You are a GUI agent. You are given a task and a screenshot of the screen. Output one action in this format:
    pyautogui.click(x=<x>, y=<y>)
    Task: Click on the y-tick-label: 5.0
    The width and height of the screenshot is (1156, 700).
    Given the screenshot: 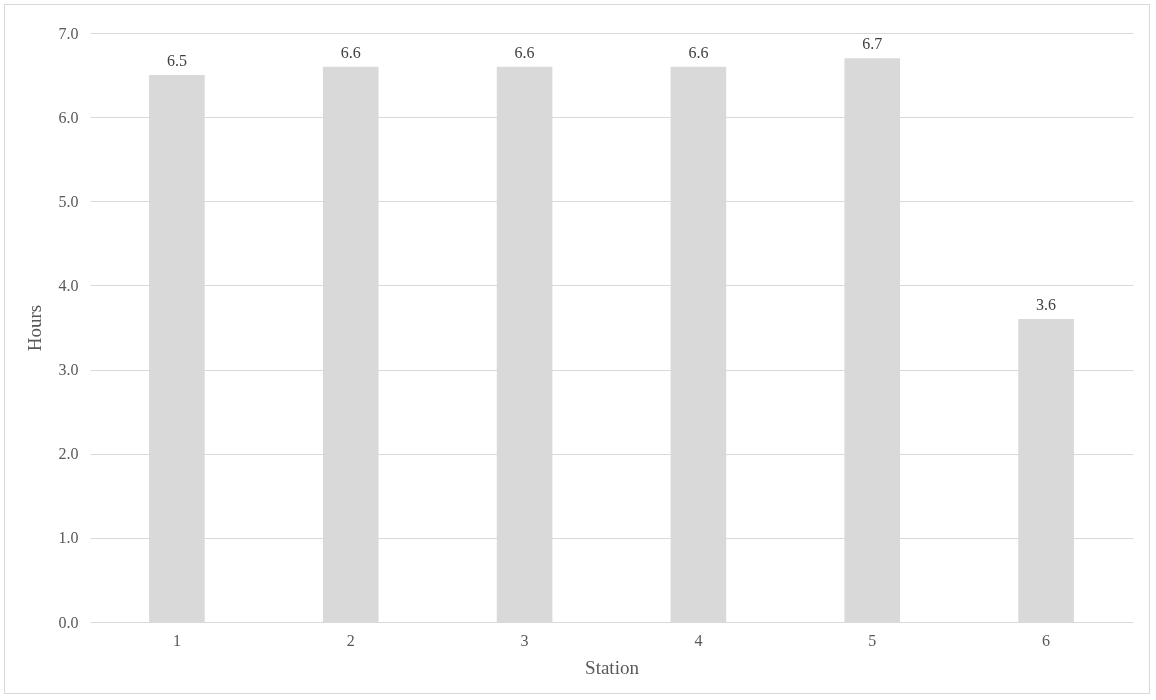 What is the action you would take?
    pyautogui.click(x=68, y=201)
    